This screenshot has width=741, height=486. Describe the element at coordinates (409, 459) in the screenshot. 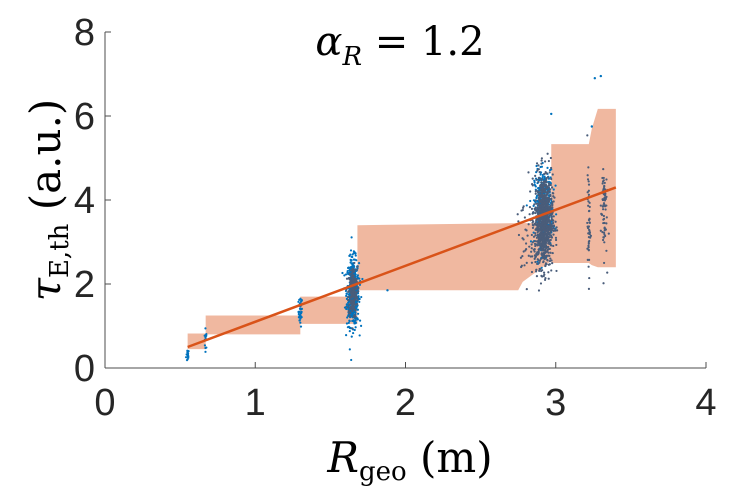

I see `x-axis-label: Rgeo (m)` at that location.